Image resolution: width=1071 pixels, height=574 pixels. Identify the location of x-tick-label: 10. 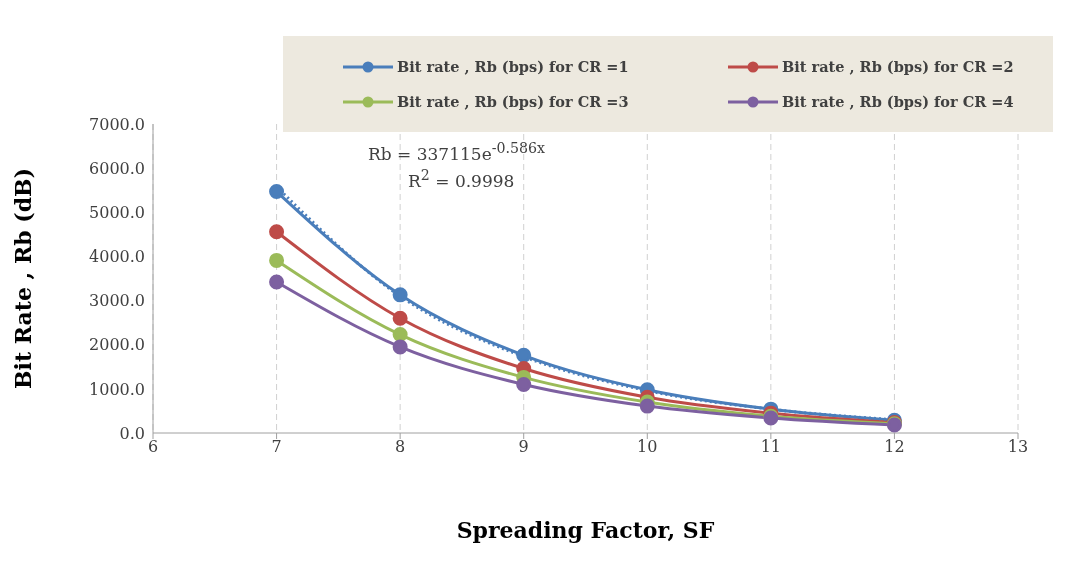
(647, 447).